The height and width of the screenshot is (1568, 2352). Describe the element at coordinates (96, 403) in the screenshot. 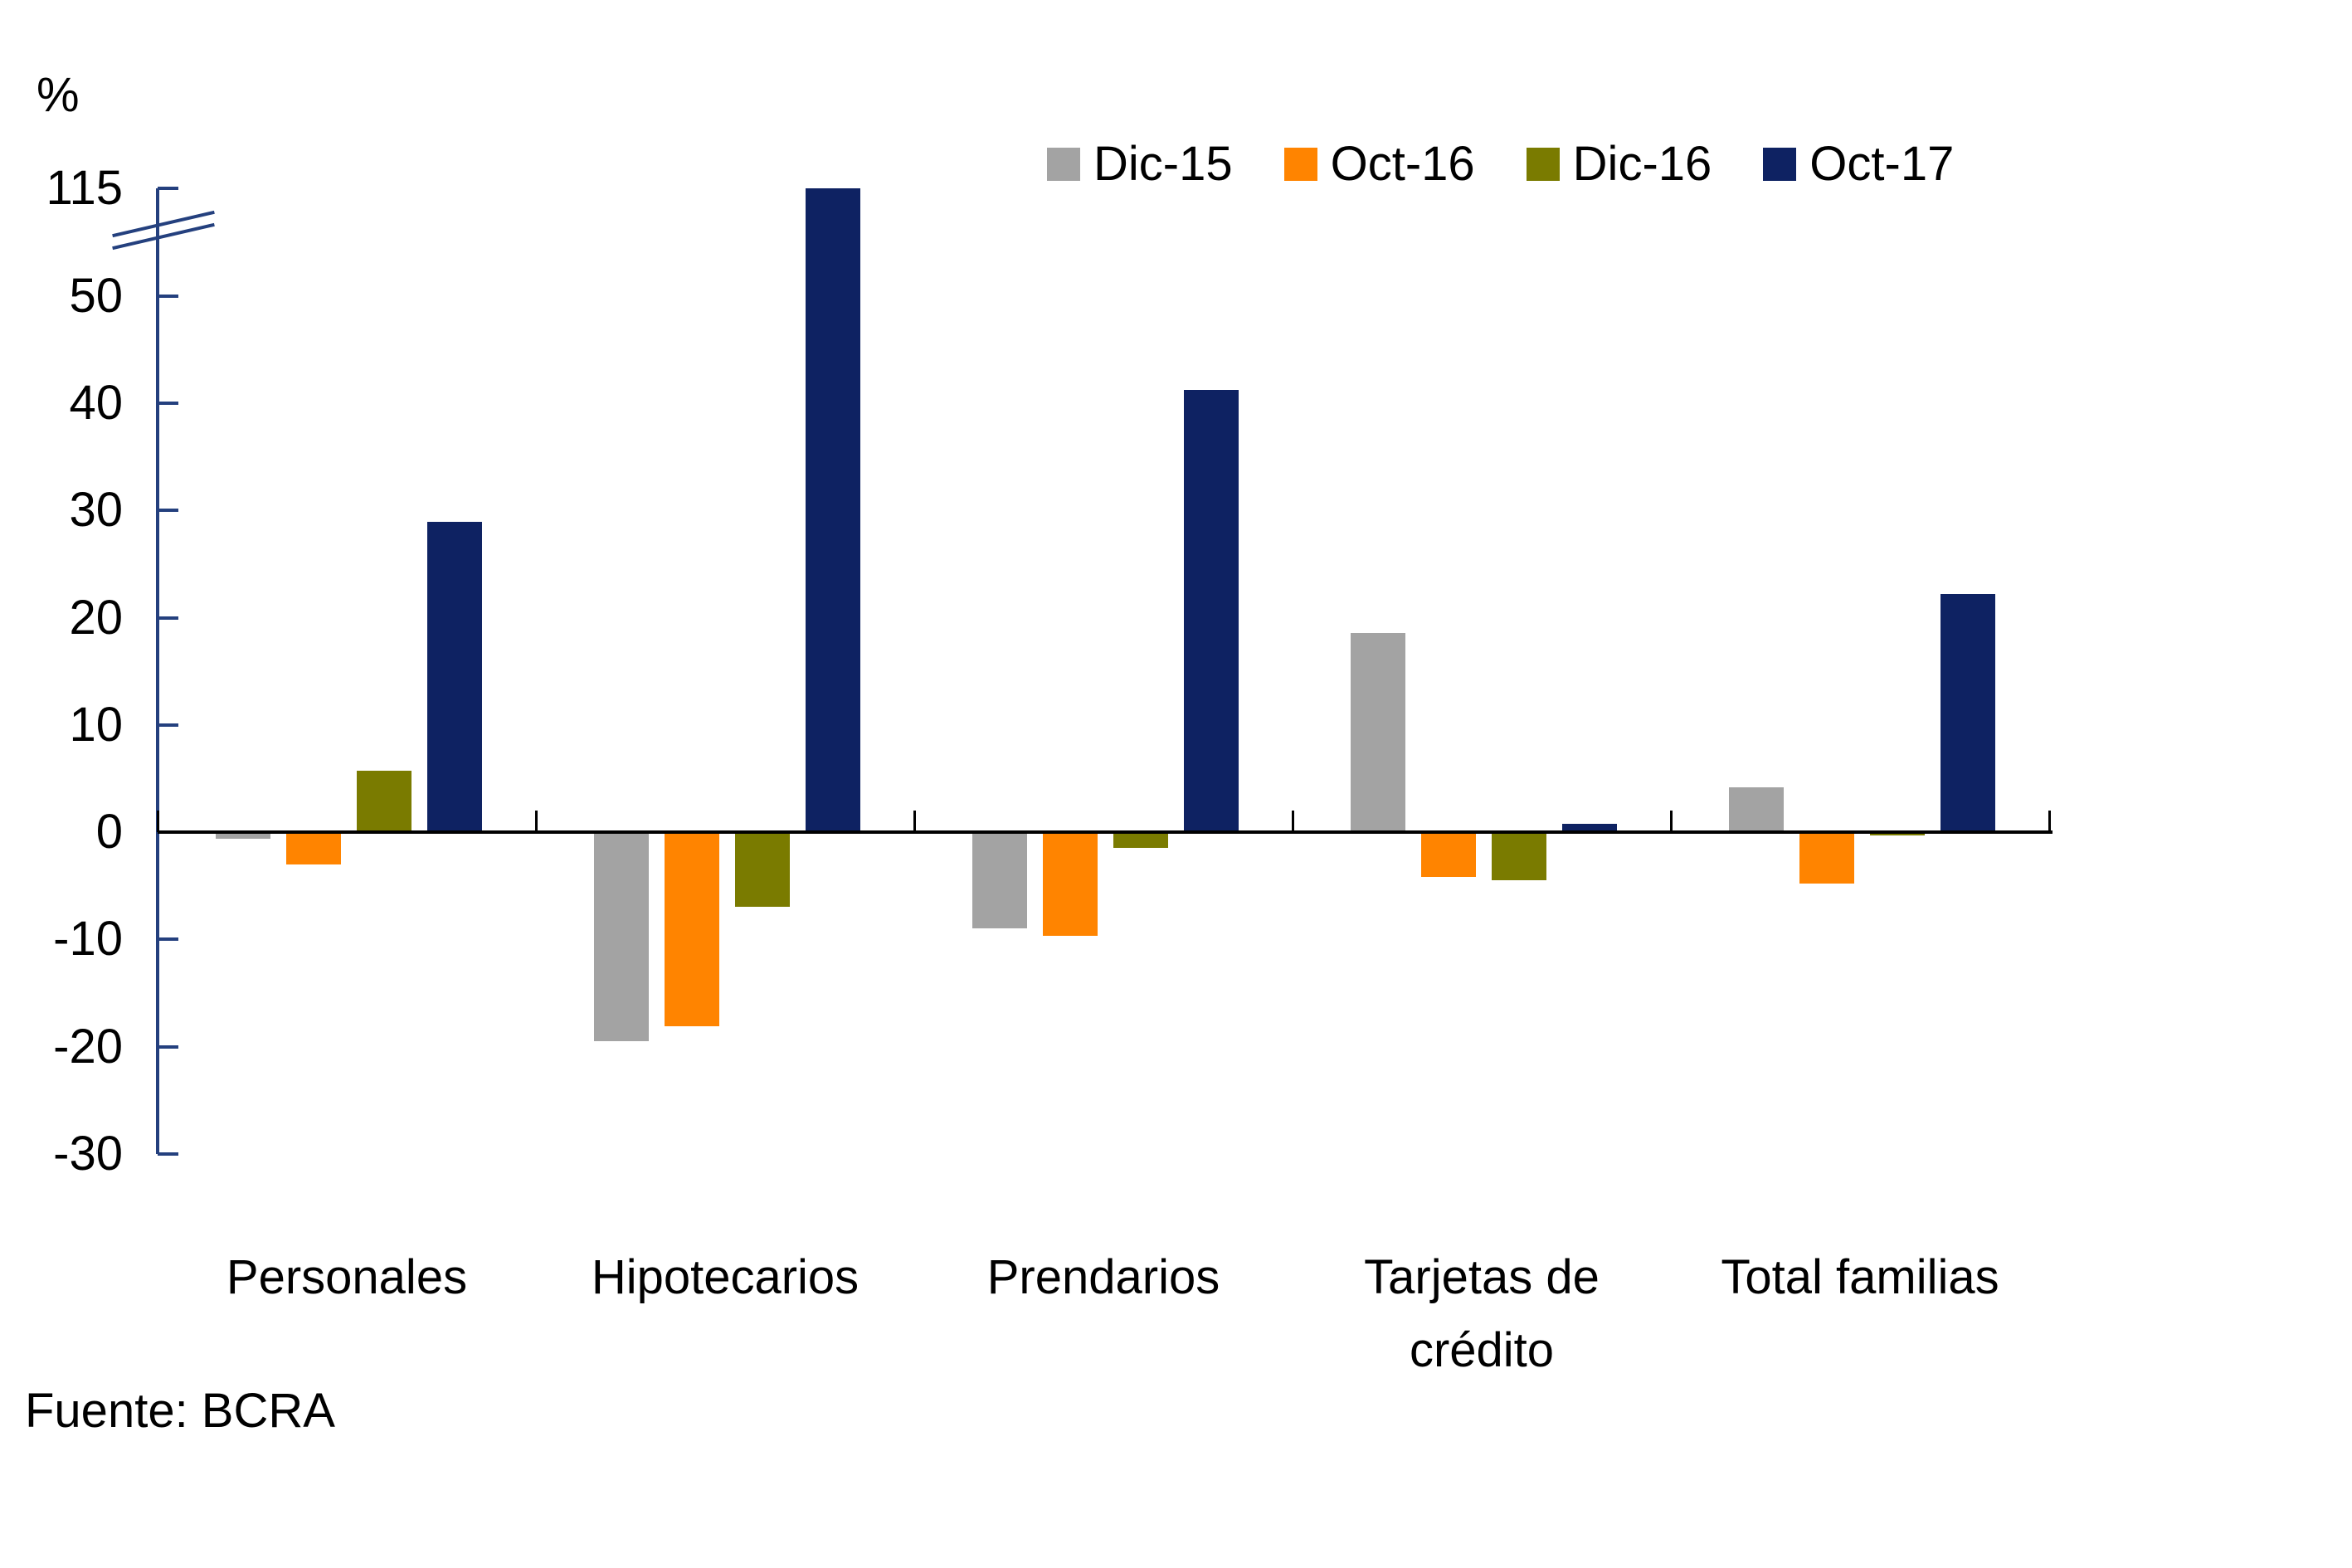

I see `y-tick-label-40: 40` at that location.